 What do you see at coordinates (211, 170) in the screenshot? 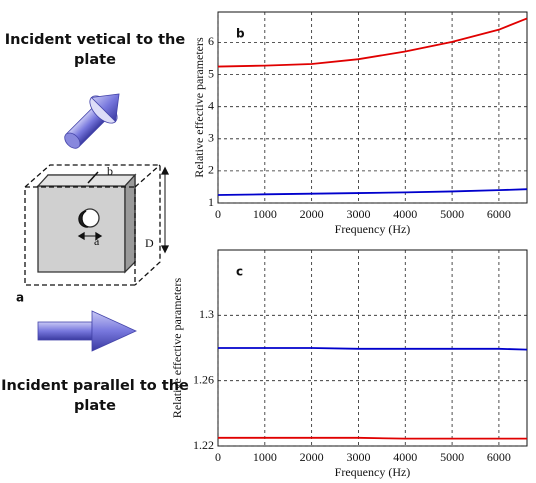
I see `y-tick-label: 2` at bounding box center [211, 170].